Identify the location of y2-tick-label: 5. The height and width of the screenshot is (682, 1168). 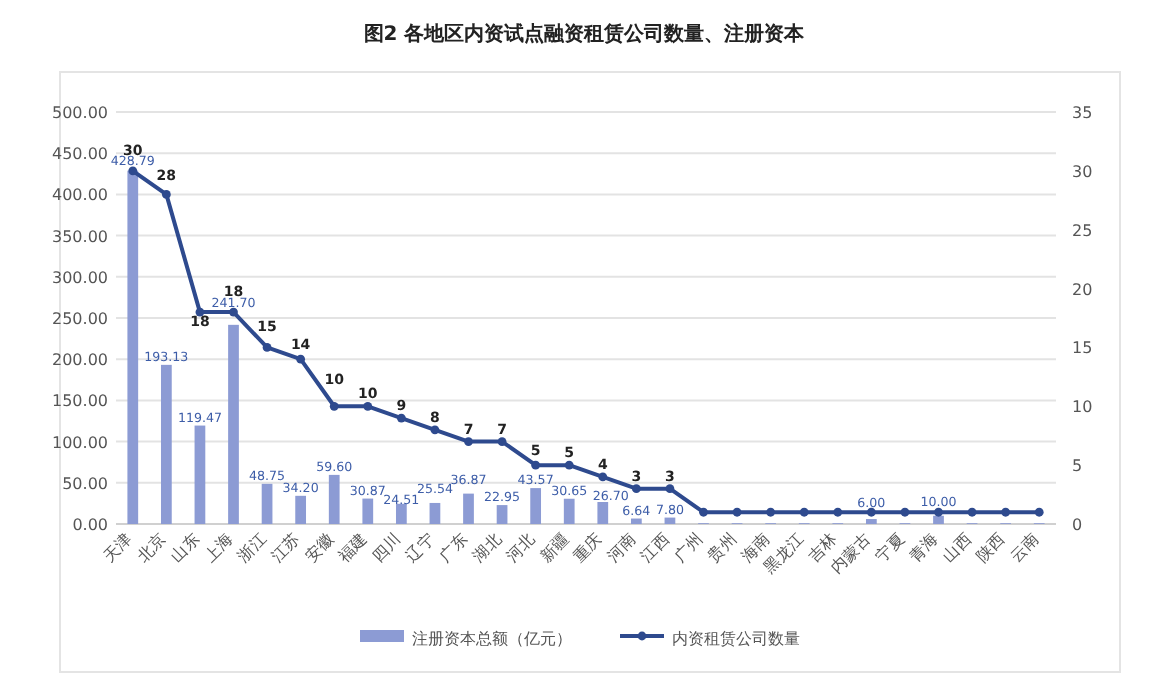
(1077, 466).